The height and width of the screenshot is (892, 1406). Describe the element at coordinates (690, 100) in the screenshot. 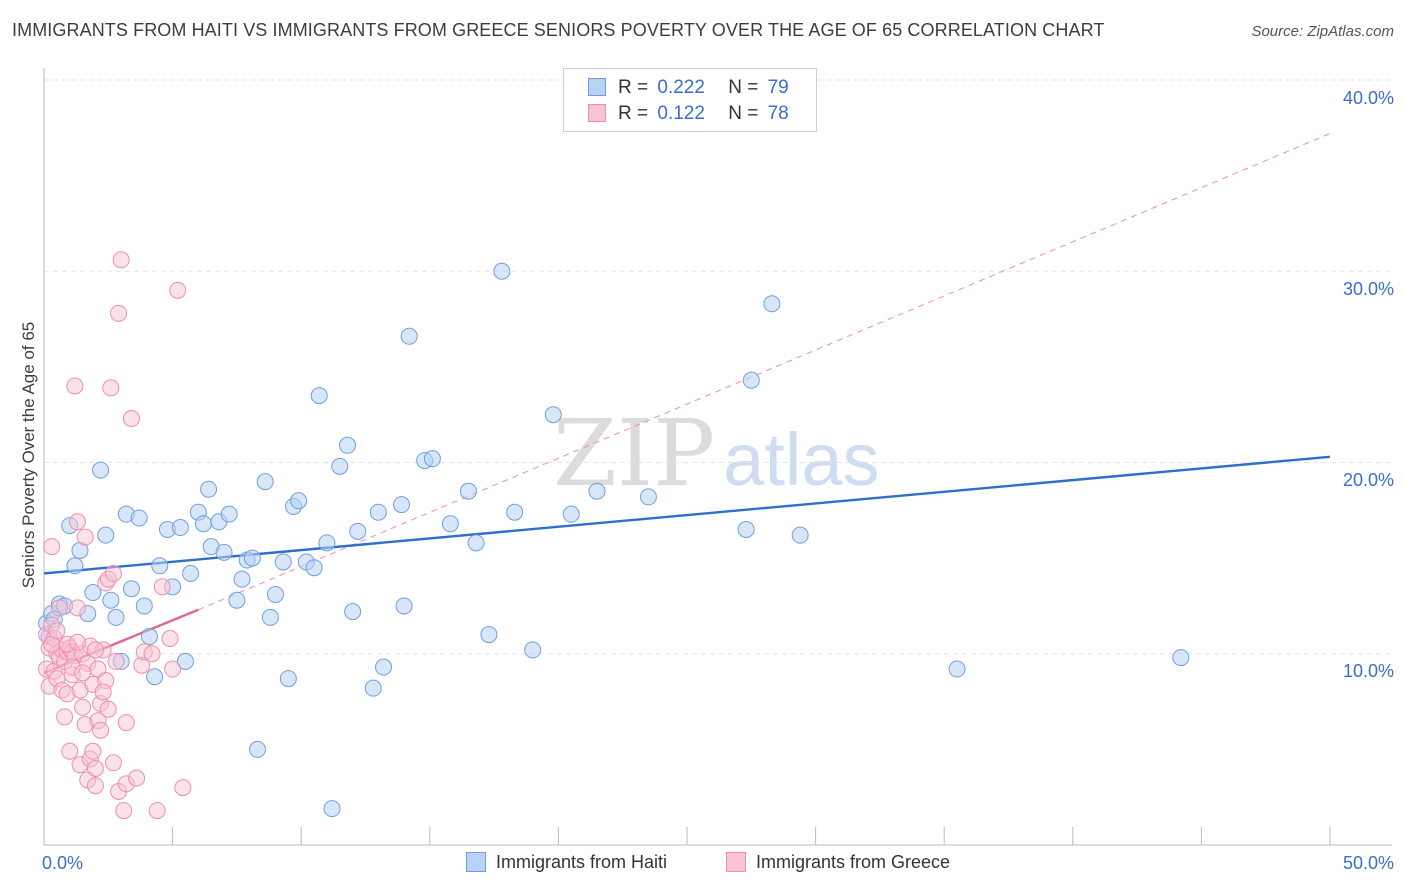

I see `stats-legend: R = 0.222 N = 79 R = 0.122 N = 78` at that location.